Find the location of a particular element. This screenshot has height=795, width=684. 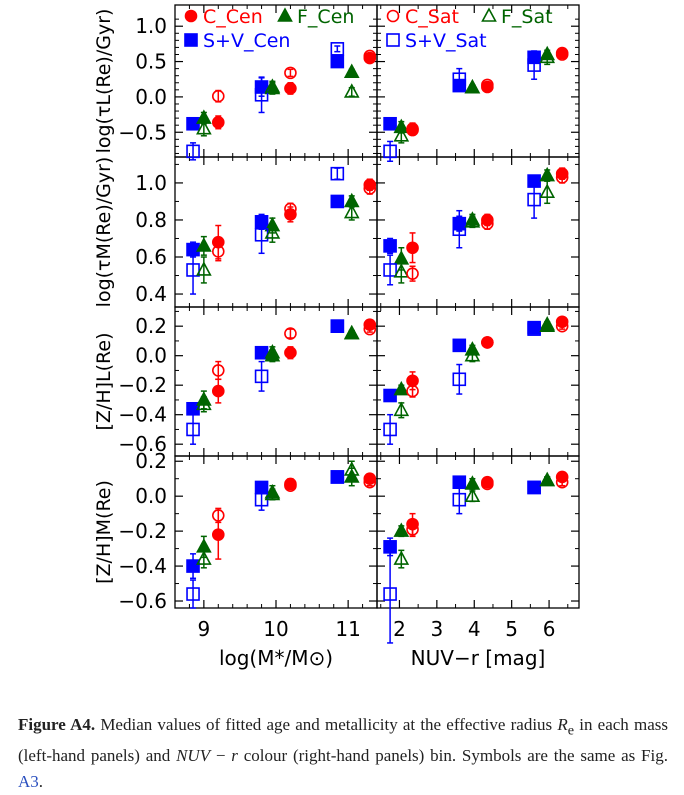

legend-sv-cen-marker is located at coordinates (191, 40).